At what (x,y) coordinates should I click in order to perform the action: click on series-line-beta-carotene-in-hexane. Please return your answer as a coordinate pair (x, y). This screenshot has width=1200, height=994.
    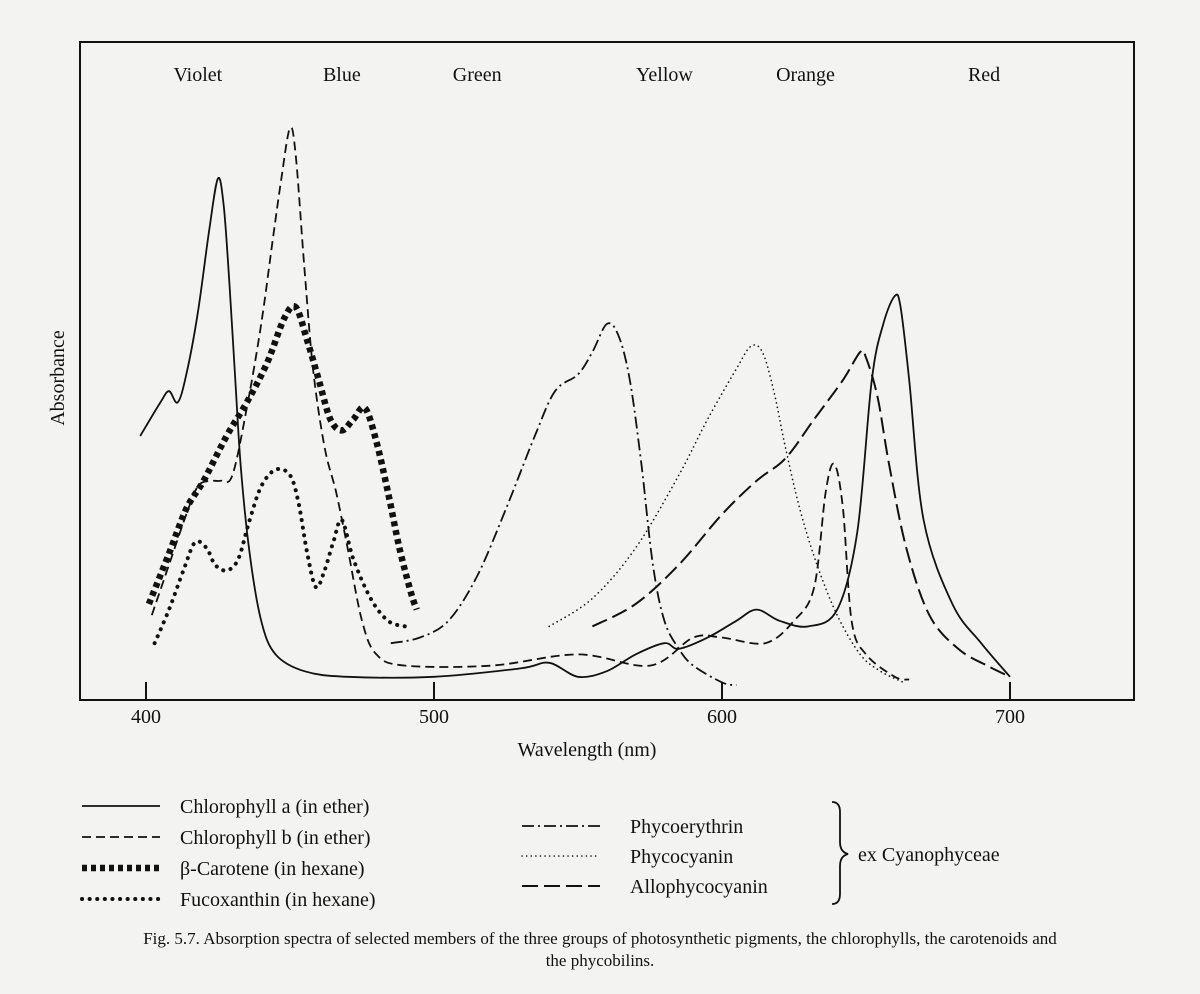
    Looking at the image, I should click on (282, 456).